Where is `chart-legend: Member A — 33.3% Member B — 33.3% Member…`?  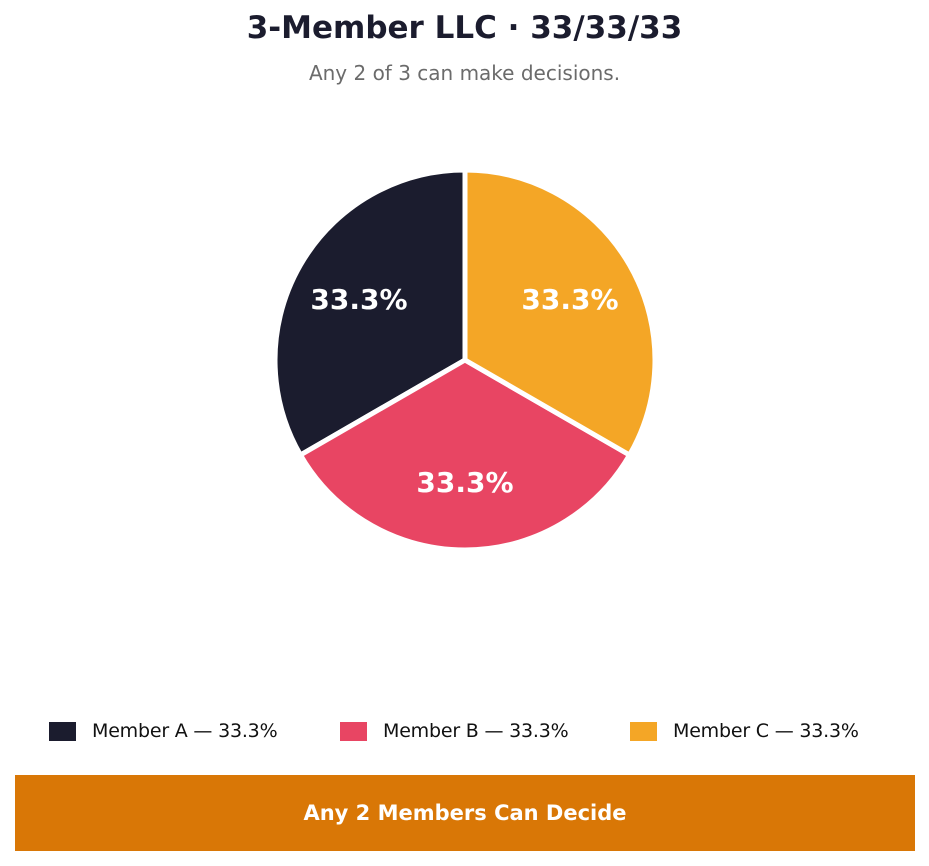
chart-legend: Member A — 33.3% Member B — 33.3% Member… is located at coordinates (464, 733).